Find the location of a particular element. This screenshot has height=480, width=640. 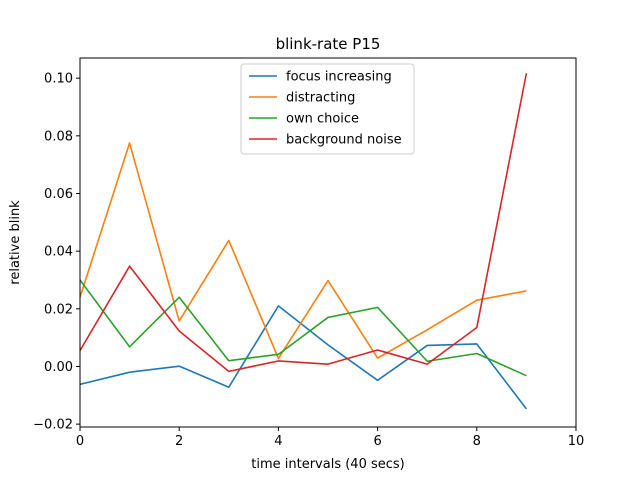

legend-label: background noise is located at coordinates (344, 140).